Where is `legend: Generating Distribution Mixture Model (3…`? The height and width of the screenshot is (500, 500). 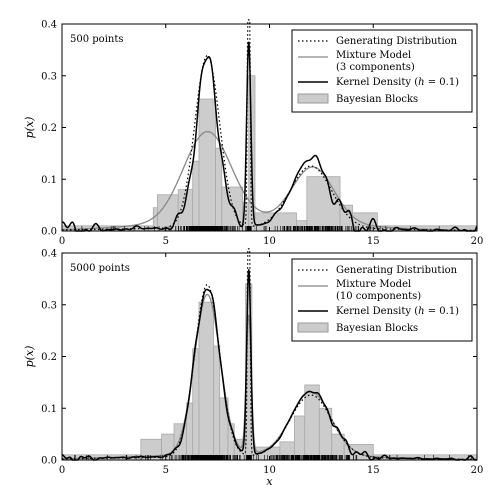 legend: Generating Distribution Mixture Model (3… is located at coordinates (382, 71).